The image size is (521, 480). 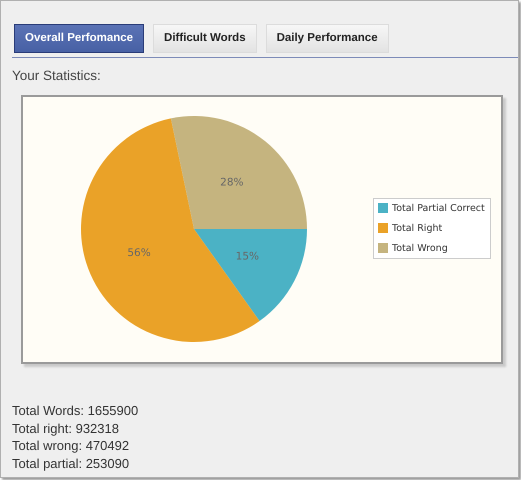 What do you see at coordinates (438, 208) in the screenshot?
I see `legend-label: Total Partial Correct` at bounding box center [438, 208].